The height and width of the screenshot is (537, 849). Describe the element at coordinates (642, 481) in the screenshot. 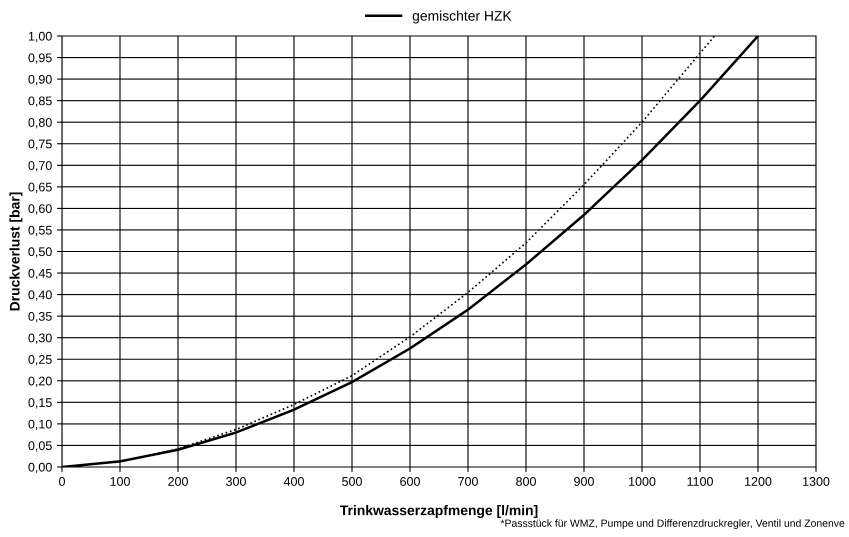

I see `x-tick-label: 1000` at that location.